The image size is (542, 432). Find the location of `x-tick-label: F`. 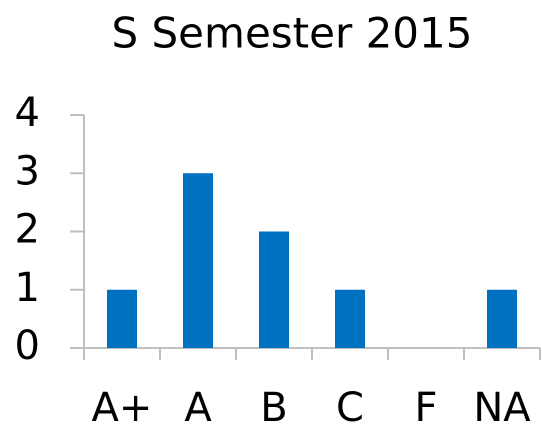

x-tick-label: F is located at coordinates (425, 408).